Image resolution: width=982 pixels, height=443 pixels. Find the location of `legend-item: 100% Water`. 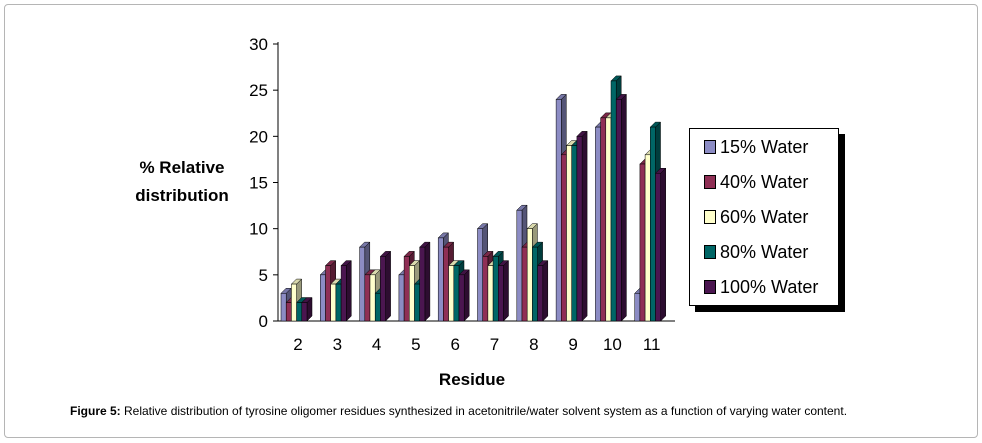

legend-item: 100% Water is located at coordinates (761, 287).